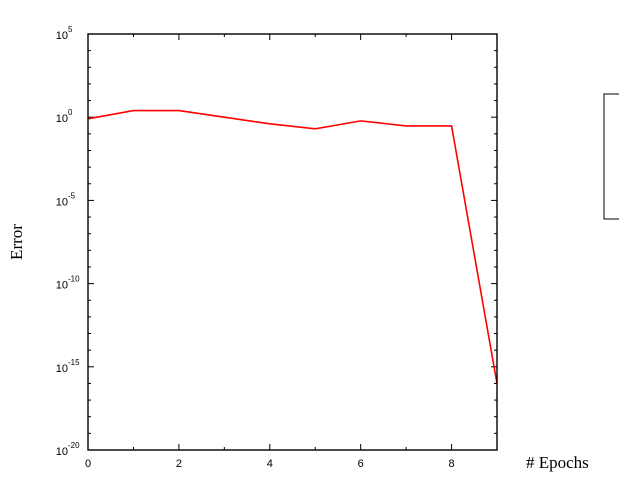 The width and height of the screenshot is (619, 484). What do you see at coordinates (74, 279) in the screenshot?
I see `y-tick-exponent: -10` at bounding box center [74, 279].